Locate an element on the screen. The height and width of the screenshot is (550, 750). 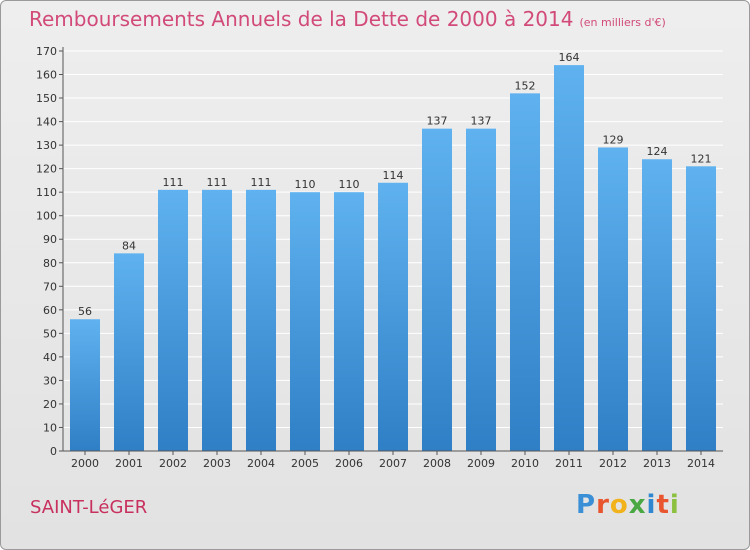
logo-letter: x is located at coordinates (637, 505).